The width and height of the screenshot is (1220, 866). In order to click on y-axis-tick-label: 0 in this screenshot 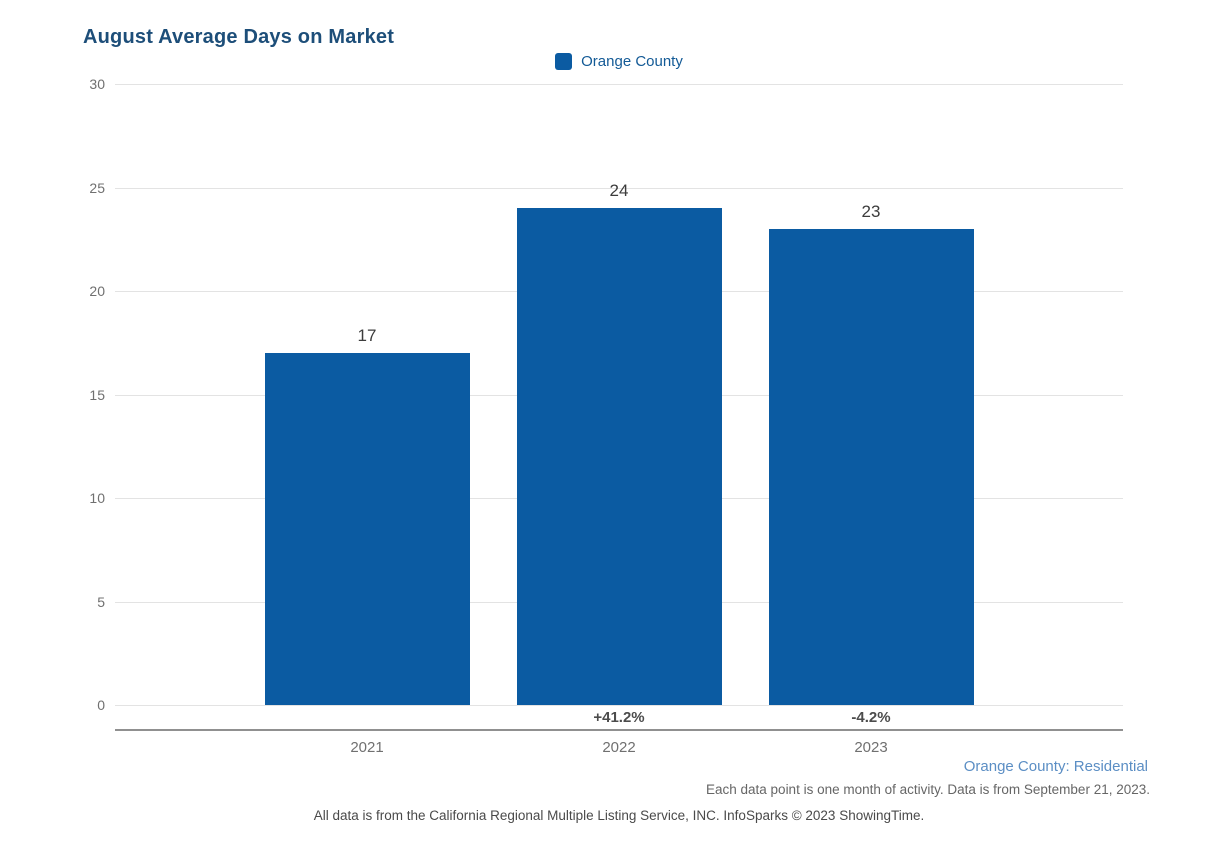, I will do `click(101, 705)`.